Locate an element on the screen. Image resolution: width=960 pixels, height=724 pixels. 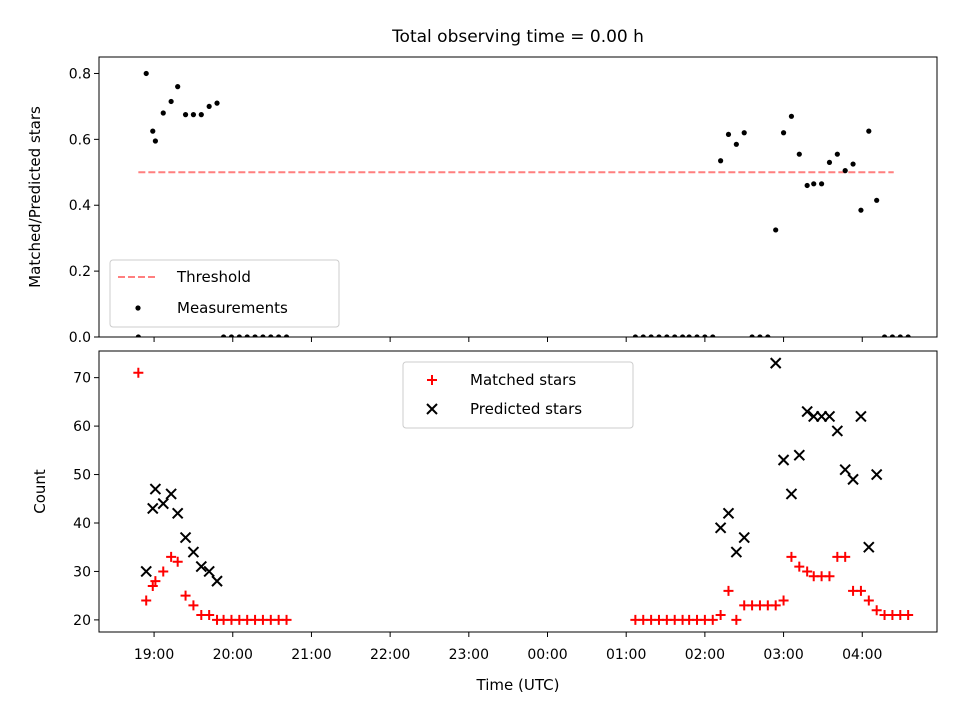
y-axis-label: Matched/Predicted stars is located at coordinates (35, 197).